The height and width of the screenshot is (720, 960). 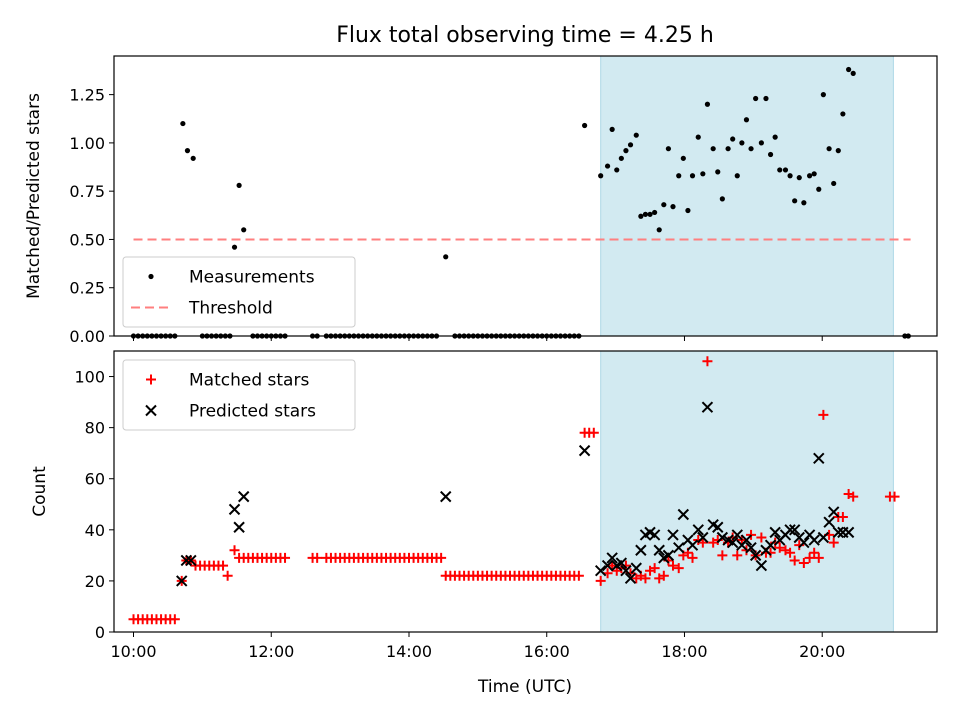 I want to click on y-tick-label: 0.75, so click(x=87, y=191).